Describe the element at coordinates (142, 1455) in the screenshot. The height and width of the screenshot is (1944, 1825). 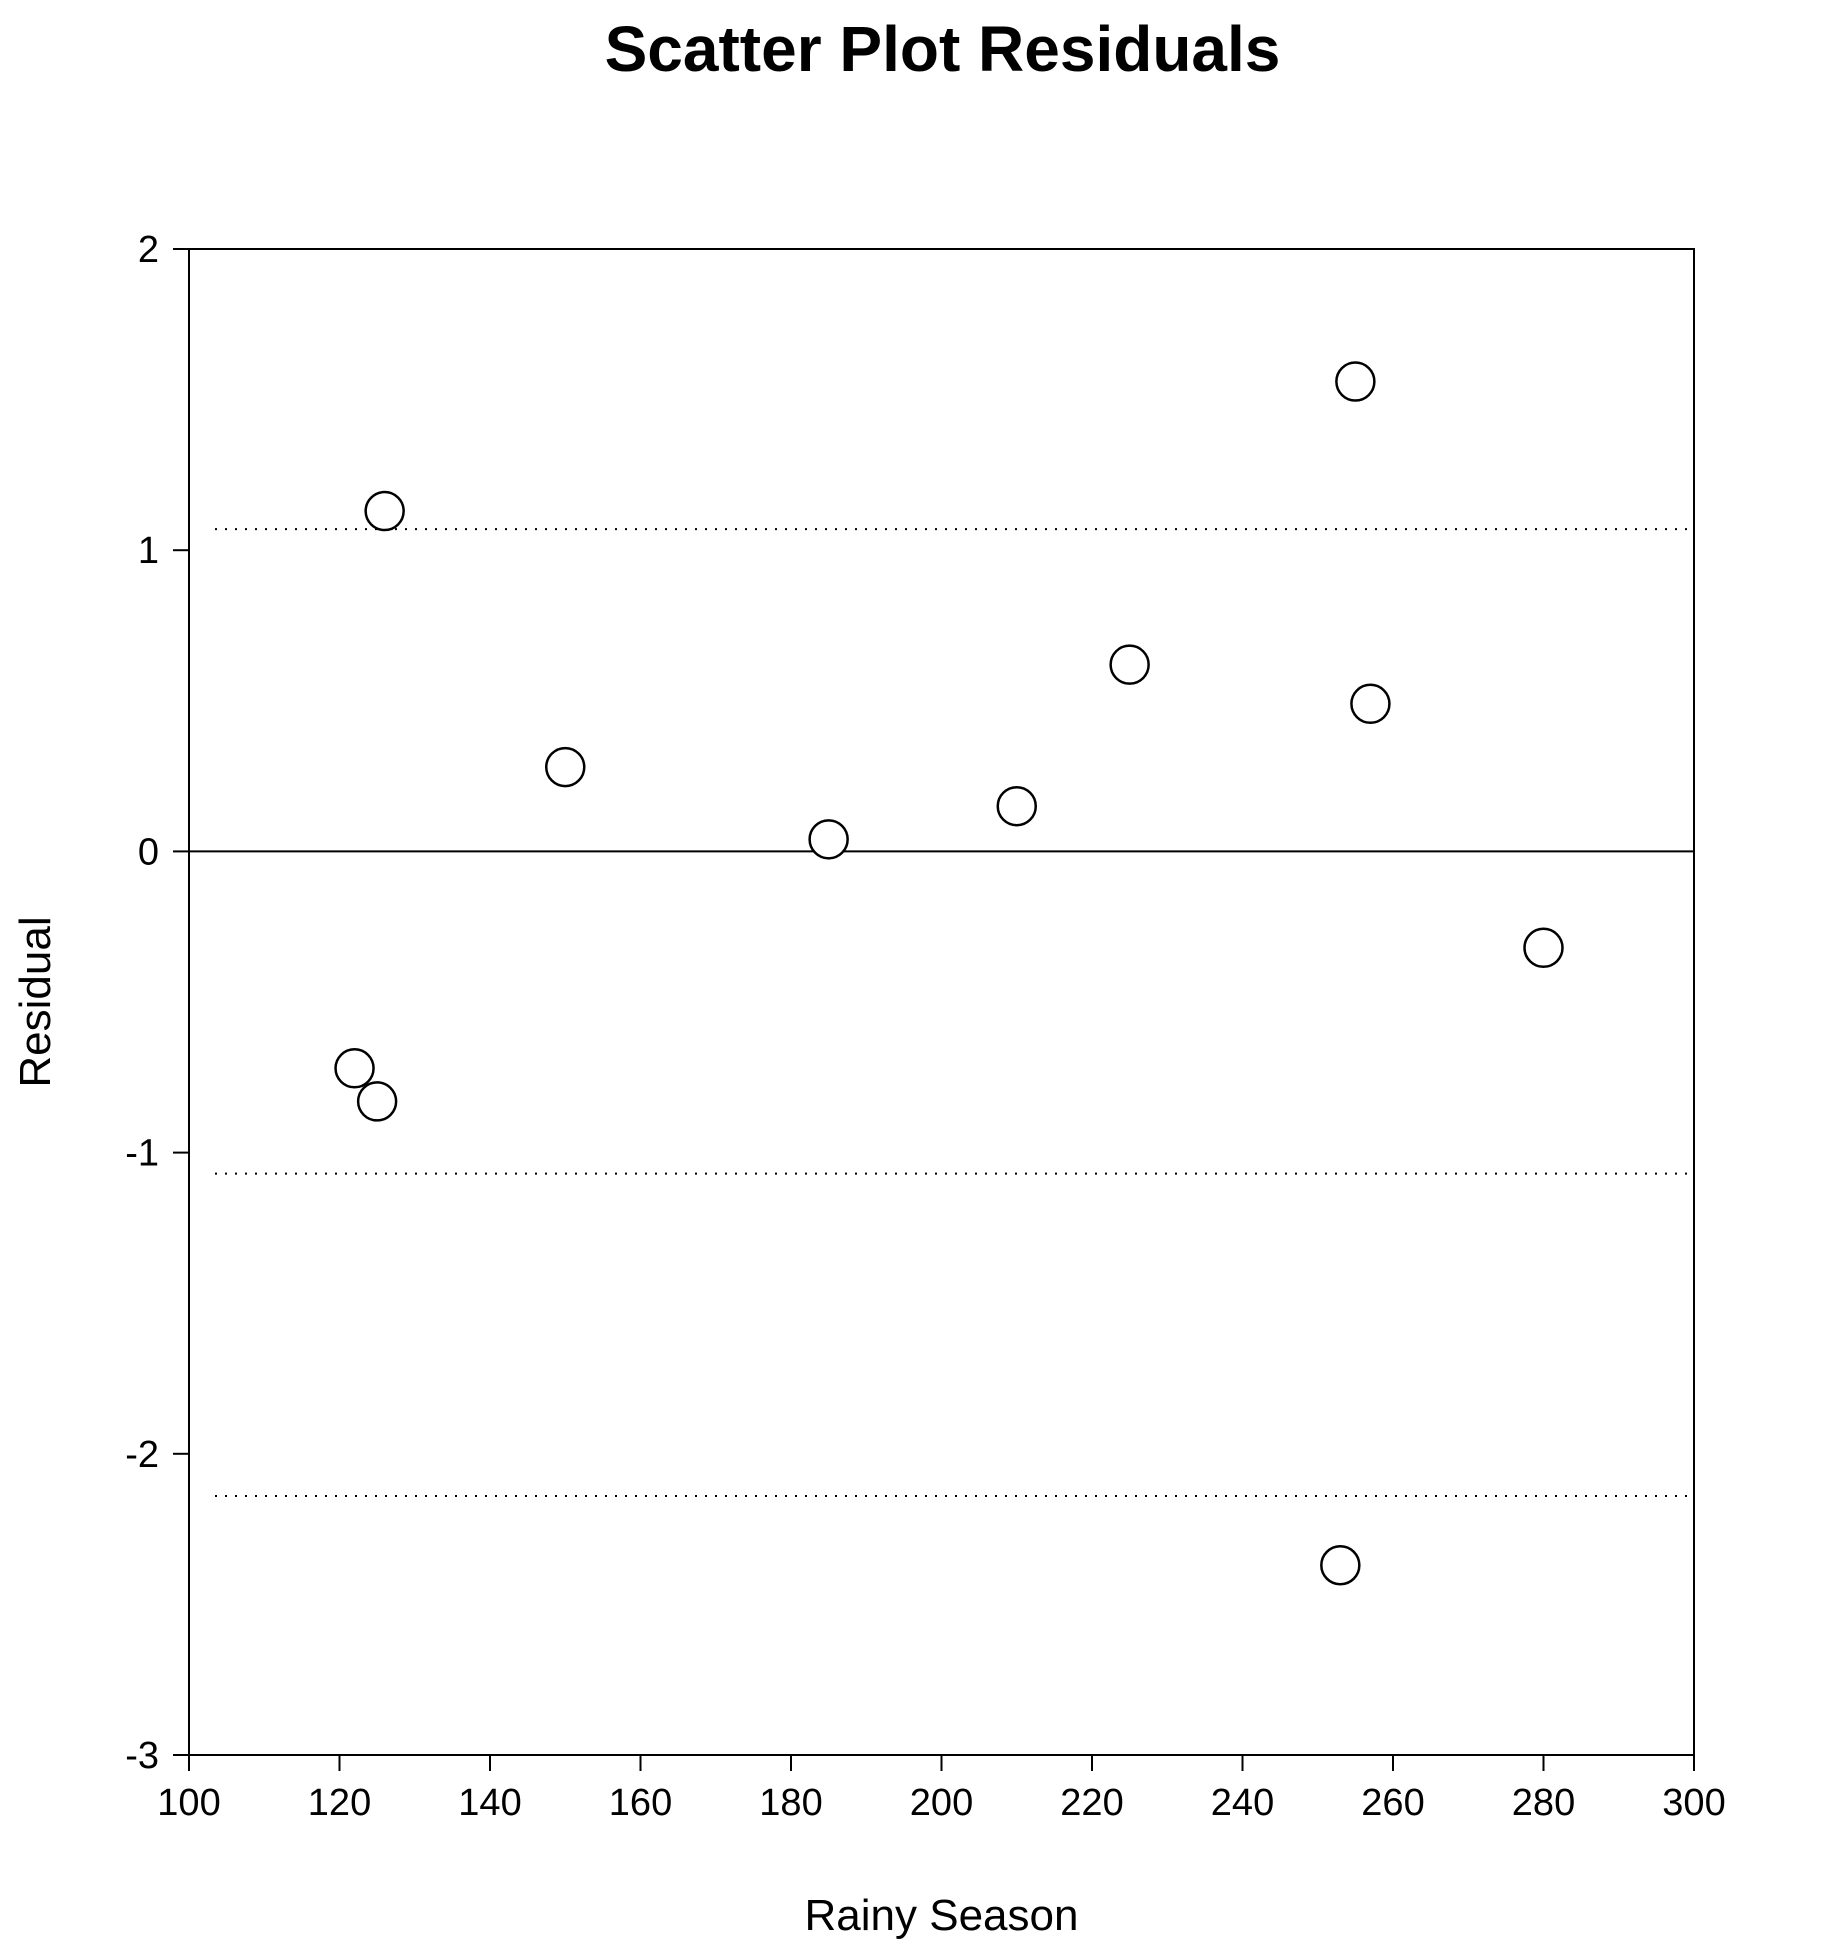
I see `y-tick-label: -2` at that location.